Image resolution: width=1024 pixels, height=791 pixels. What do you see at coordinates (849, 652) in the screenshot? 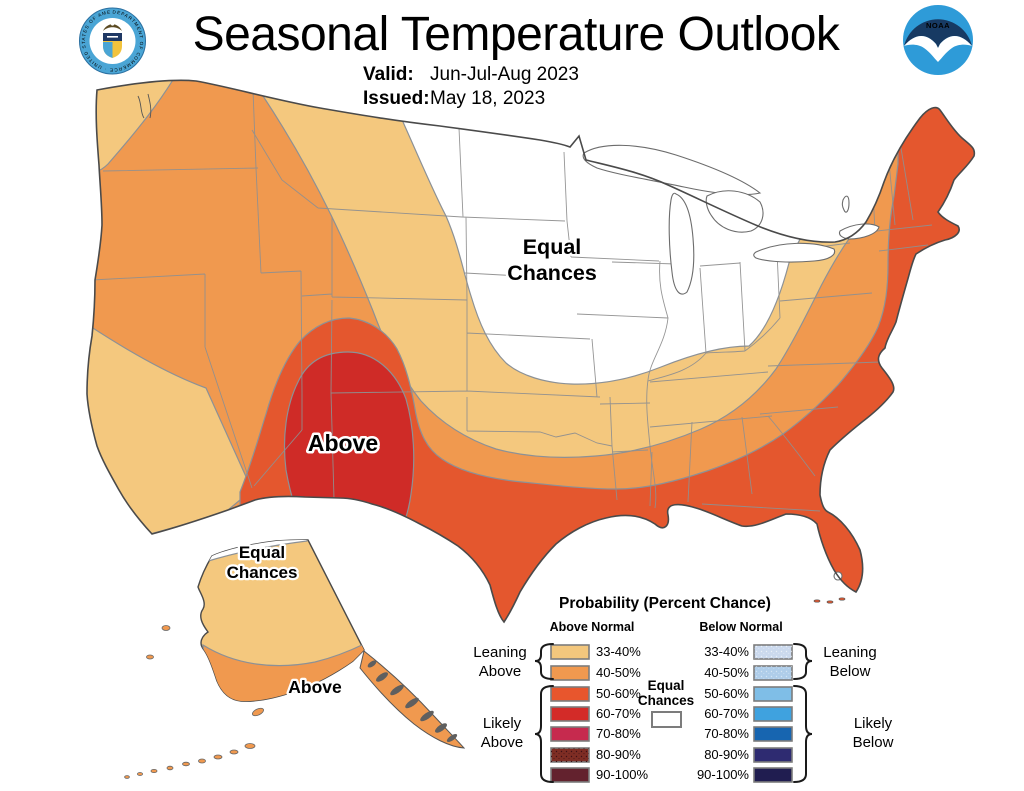
I see `leaning-below-label-line1: Leaning` at bounding box center [849, 652].